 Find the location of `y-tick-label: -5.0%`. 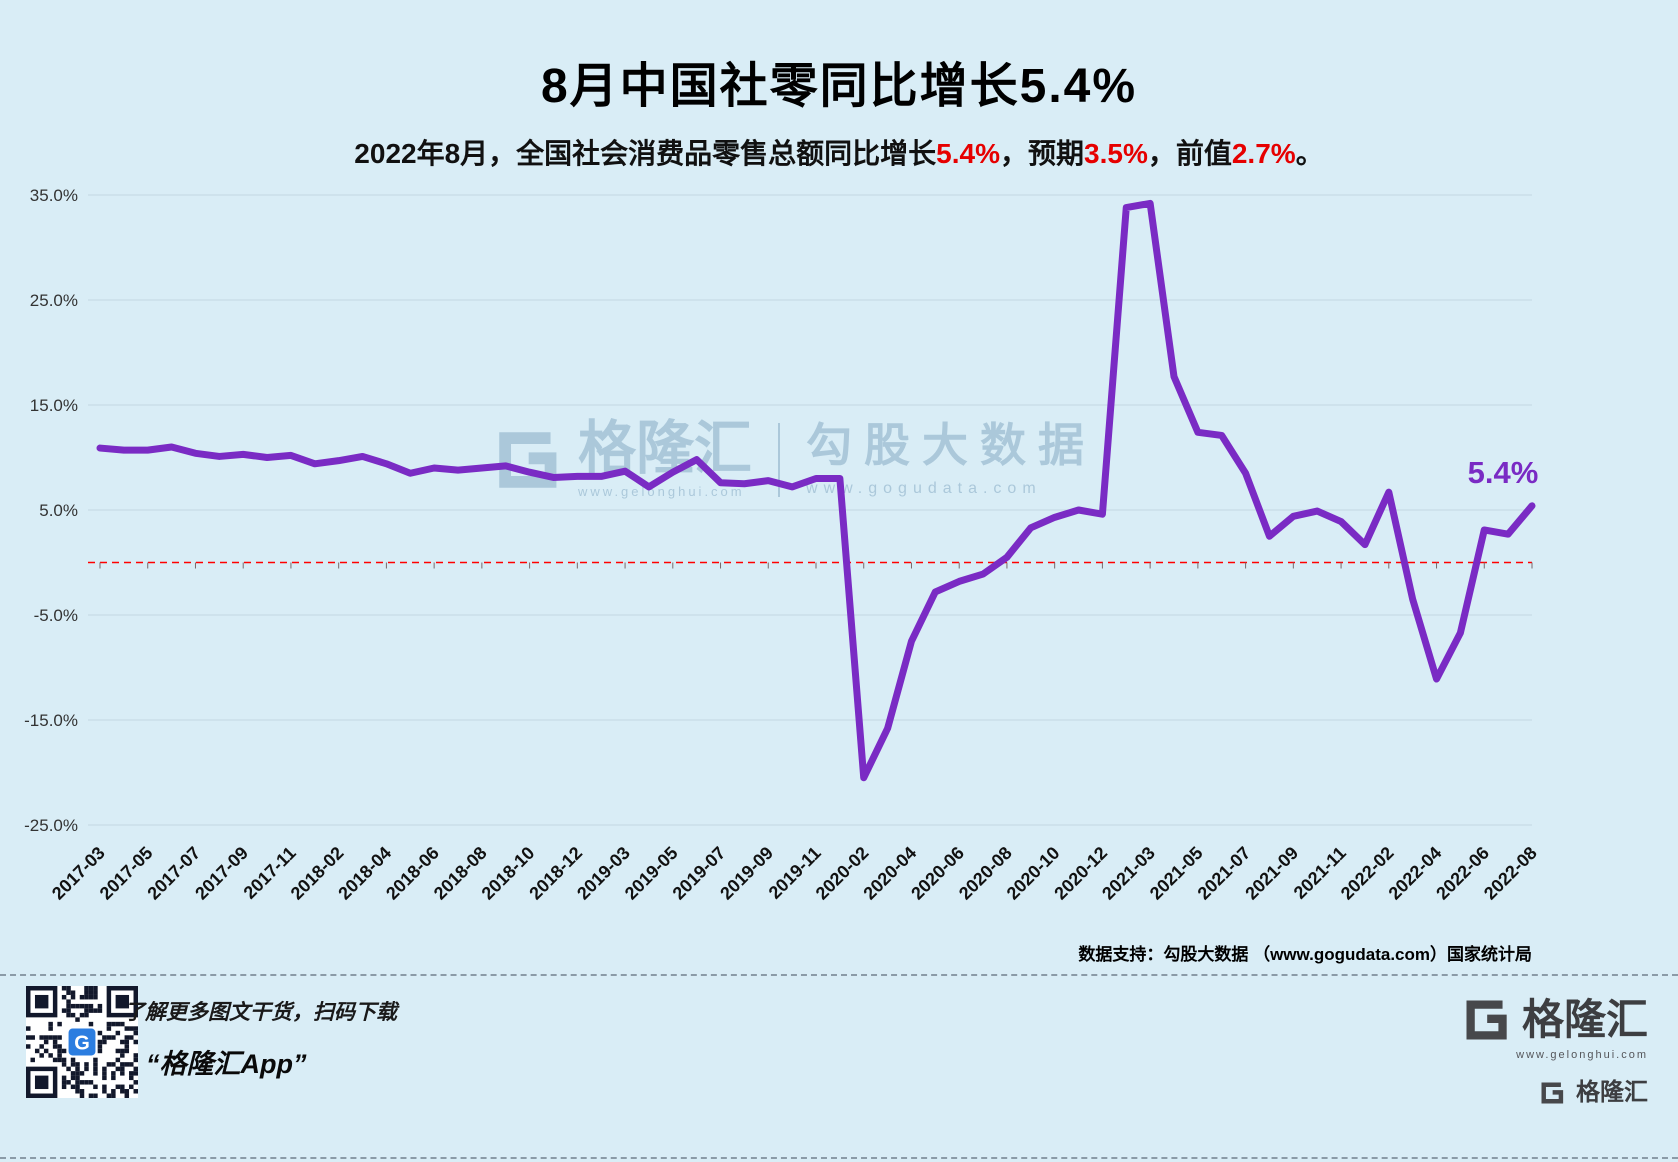

y-tick-label: -5.0% is located at coordinates (56, 615).